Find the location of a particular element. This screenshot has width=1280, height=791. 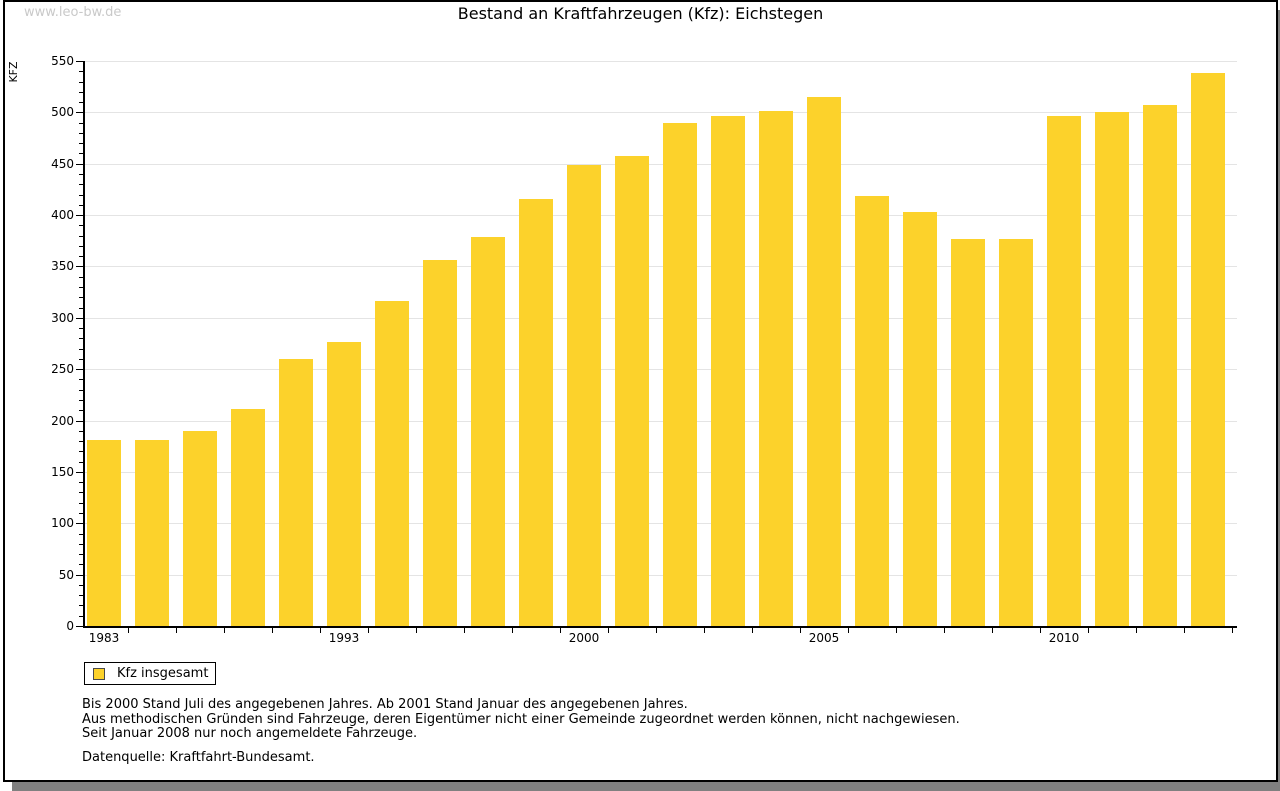

bar-2000 is located at coordinates (584, 395).